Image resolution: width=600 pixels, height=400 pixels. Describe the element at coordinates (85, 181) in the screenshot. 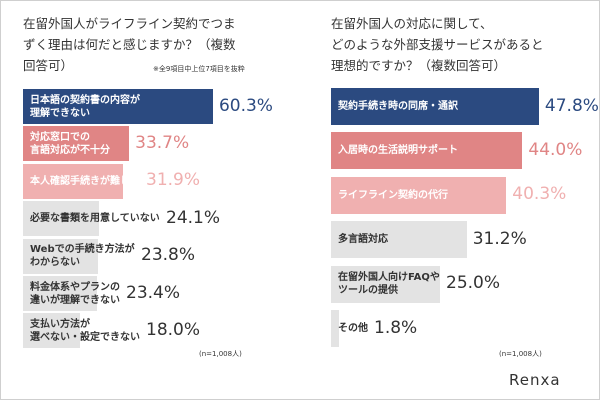

I see `category-label: 本人確認手続きが難しい` at that location.